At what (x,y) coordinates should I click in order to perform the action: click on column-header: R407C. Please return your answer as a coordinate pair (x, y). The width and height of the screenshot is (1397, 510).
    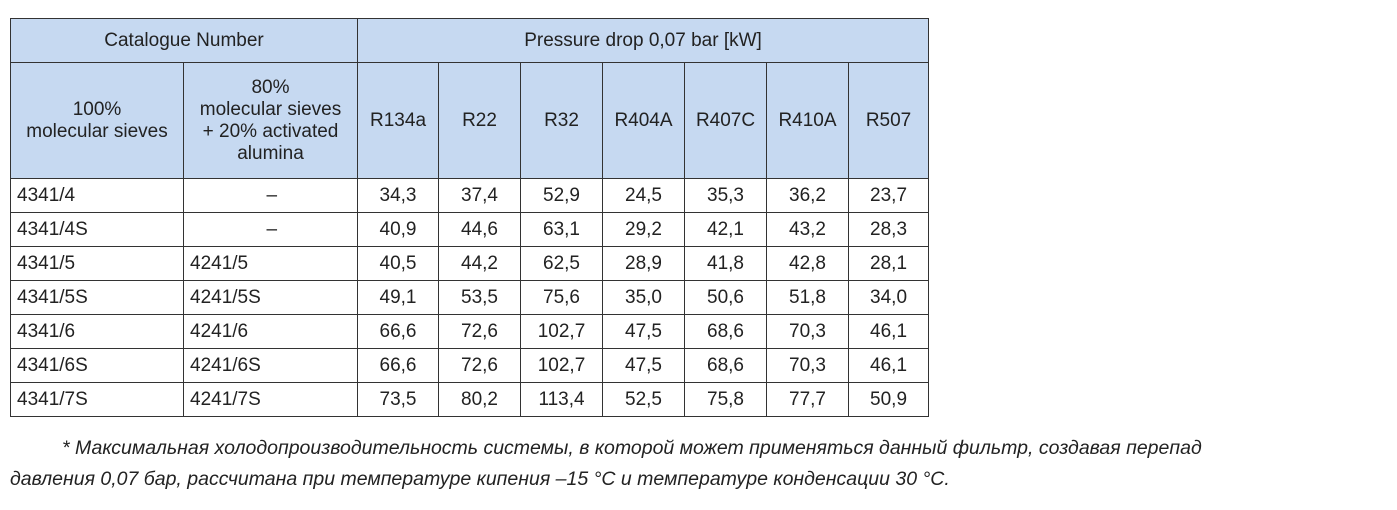
    Looking at the image, I should click on (726, 120).